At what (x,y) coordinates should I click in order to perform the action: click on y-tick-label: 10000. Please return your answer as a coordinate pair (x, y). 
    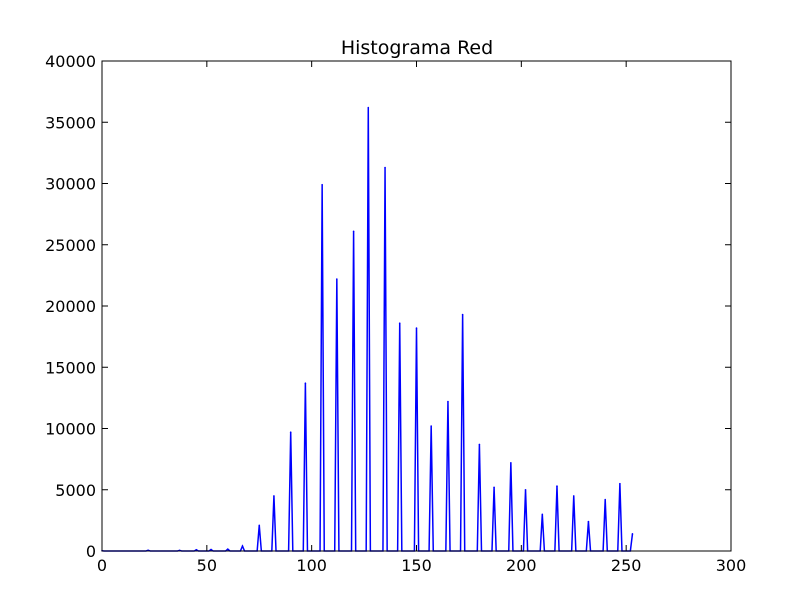
    Looking at the image, I should click on (70, 429).